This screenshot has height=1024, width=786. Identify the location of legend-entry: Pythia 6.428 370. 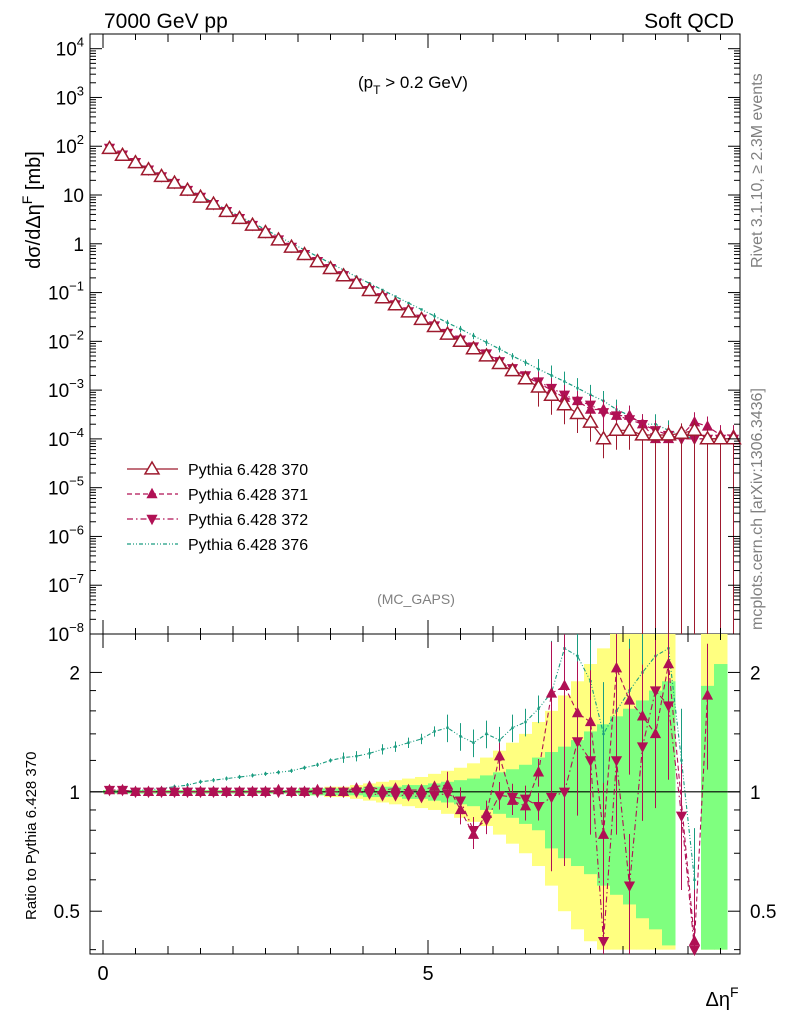
(217, 469).